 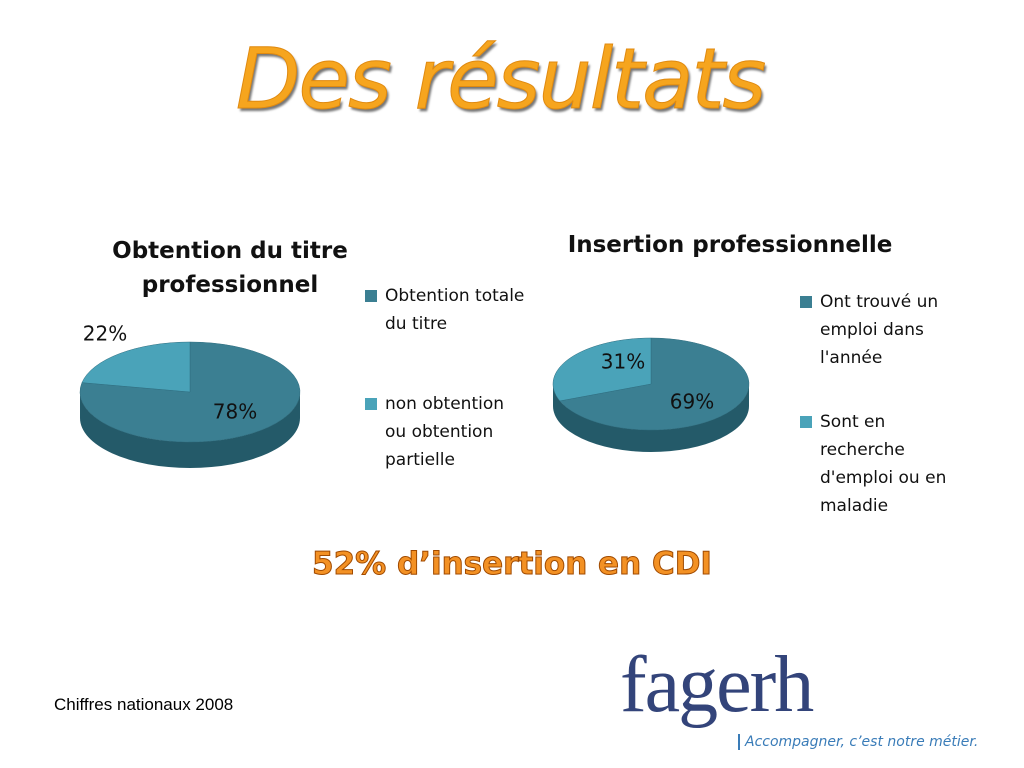 What do you see at coordinates (501, 79) in the screenshot?
I see `slide-title: Des résultats` at bounding box center [501, 79].